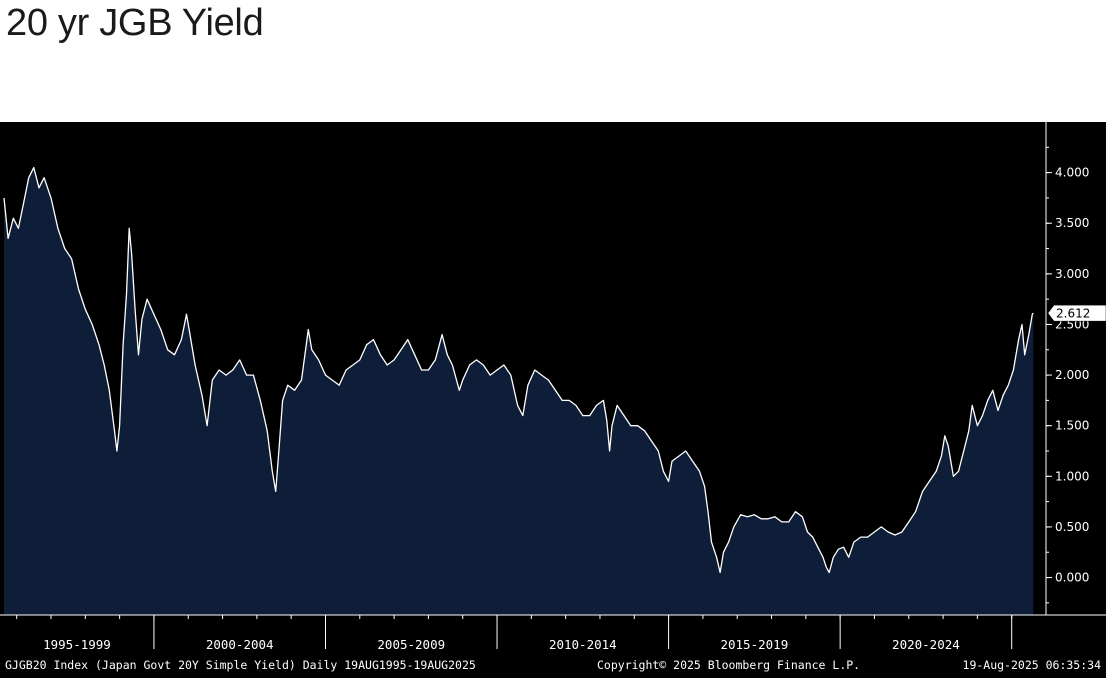 This screenshot has height=678, width=1106. What do you see at coordinates (926, 644) in the screenshot?
I see `x-tick-label-2020-2024: 2020-2024` at bounding box center [926, 644].